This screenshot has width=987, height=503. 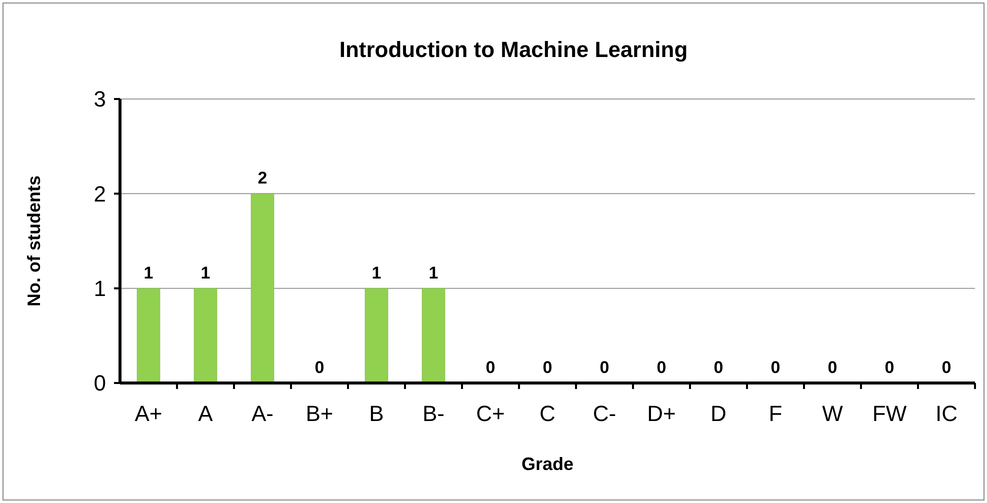 I want to click on x-tick-label: FW, so click(x=889, y=413).